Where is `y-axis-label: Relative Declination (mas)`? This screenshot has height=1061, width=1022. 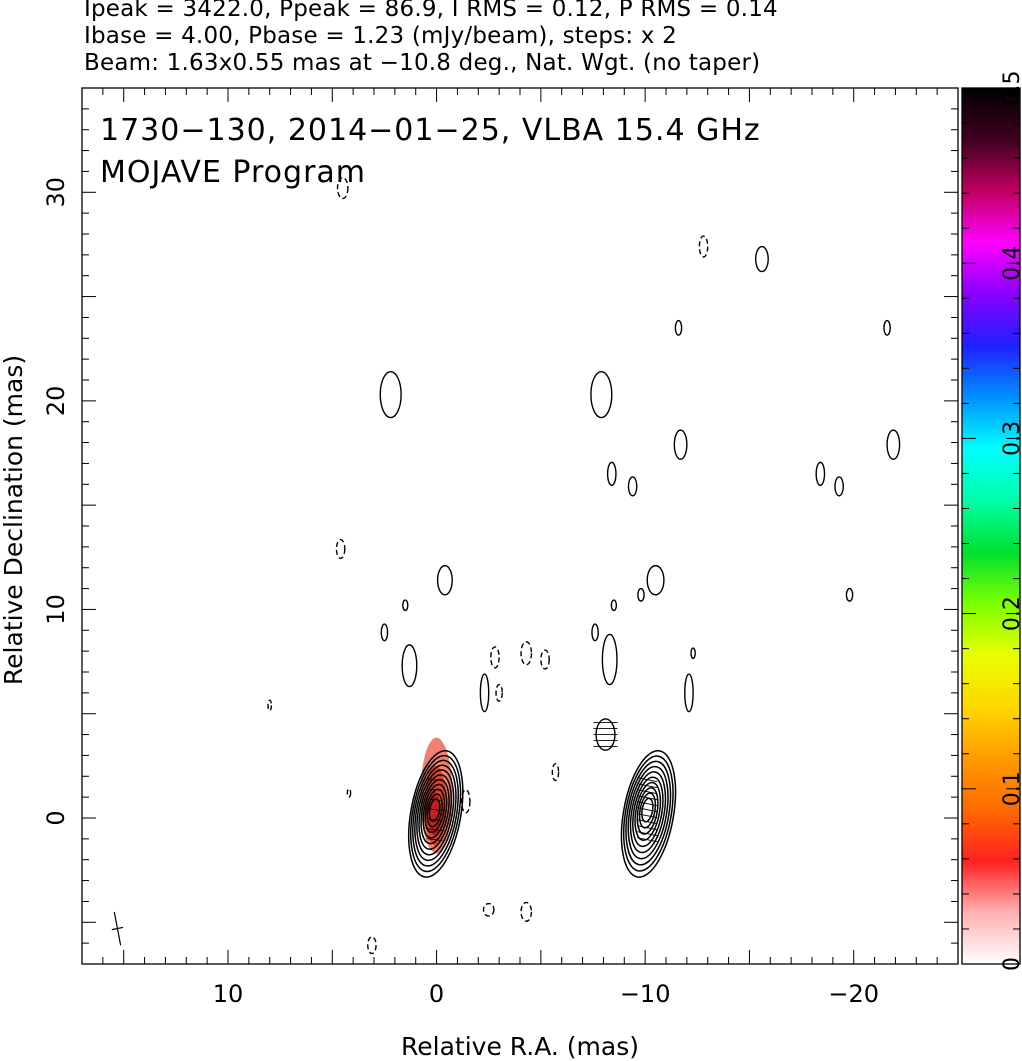 y-axis-label: Relative Declination (mas) is located at coordinates (14, 520).